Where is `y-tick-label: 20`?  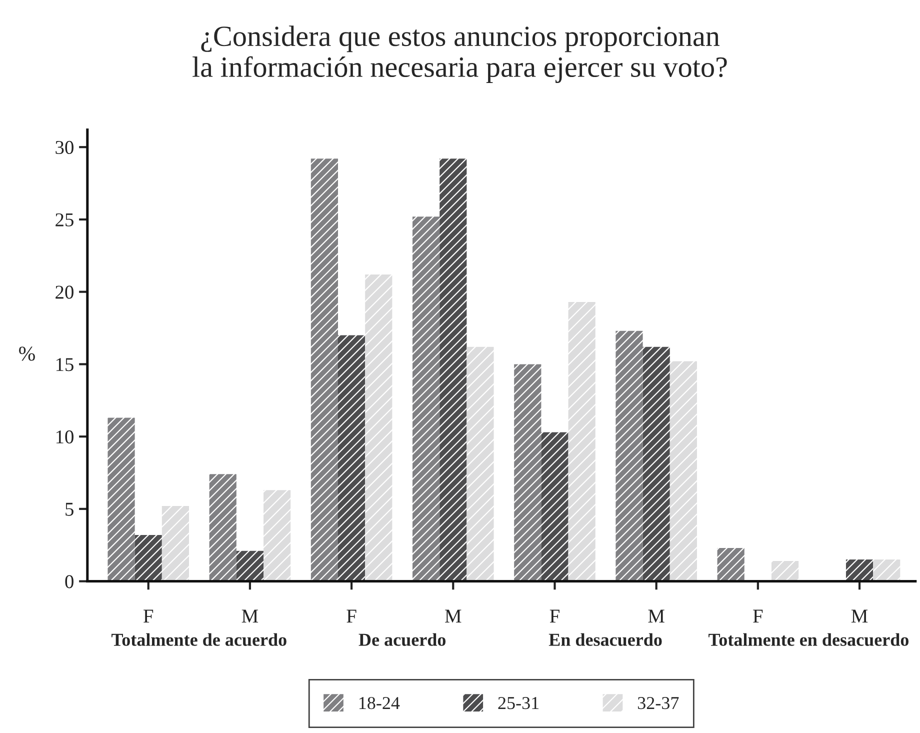
y-tick-label: 20 is located at coordinates (65, 292).